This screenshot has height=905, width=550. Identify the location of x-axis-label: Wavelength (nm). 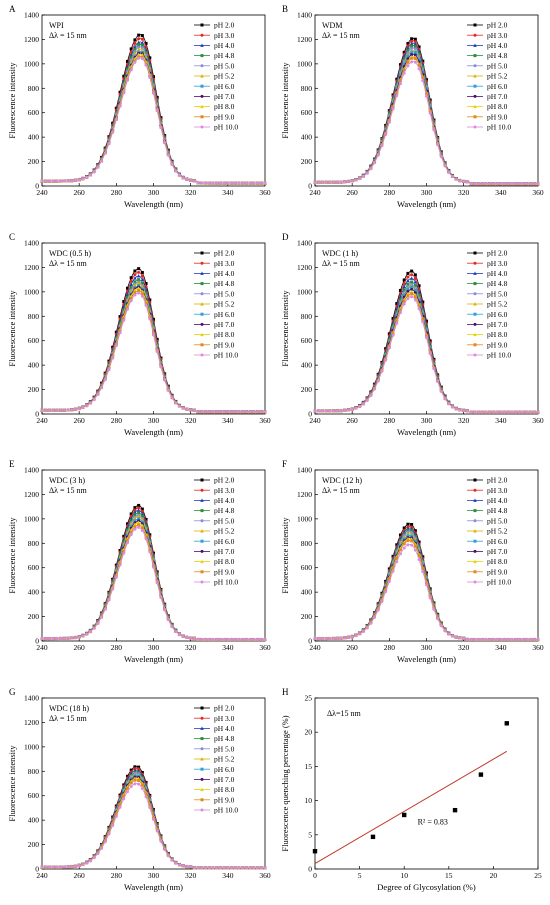
(426, 659).